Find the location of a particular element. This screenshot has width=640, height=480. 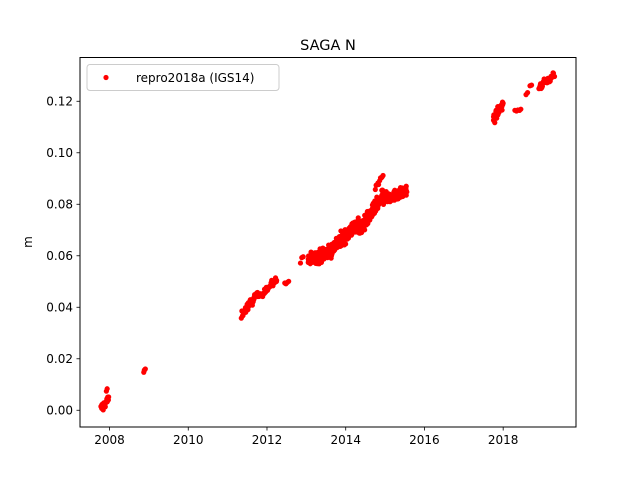

y-tick-label: 0.00 is located at coordinates (59, 411).